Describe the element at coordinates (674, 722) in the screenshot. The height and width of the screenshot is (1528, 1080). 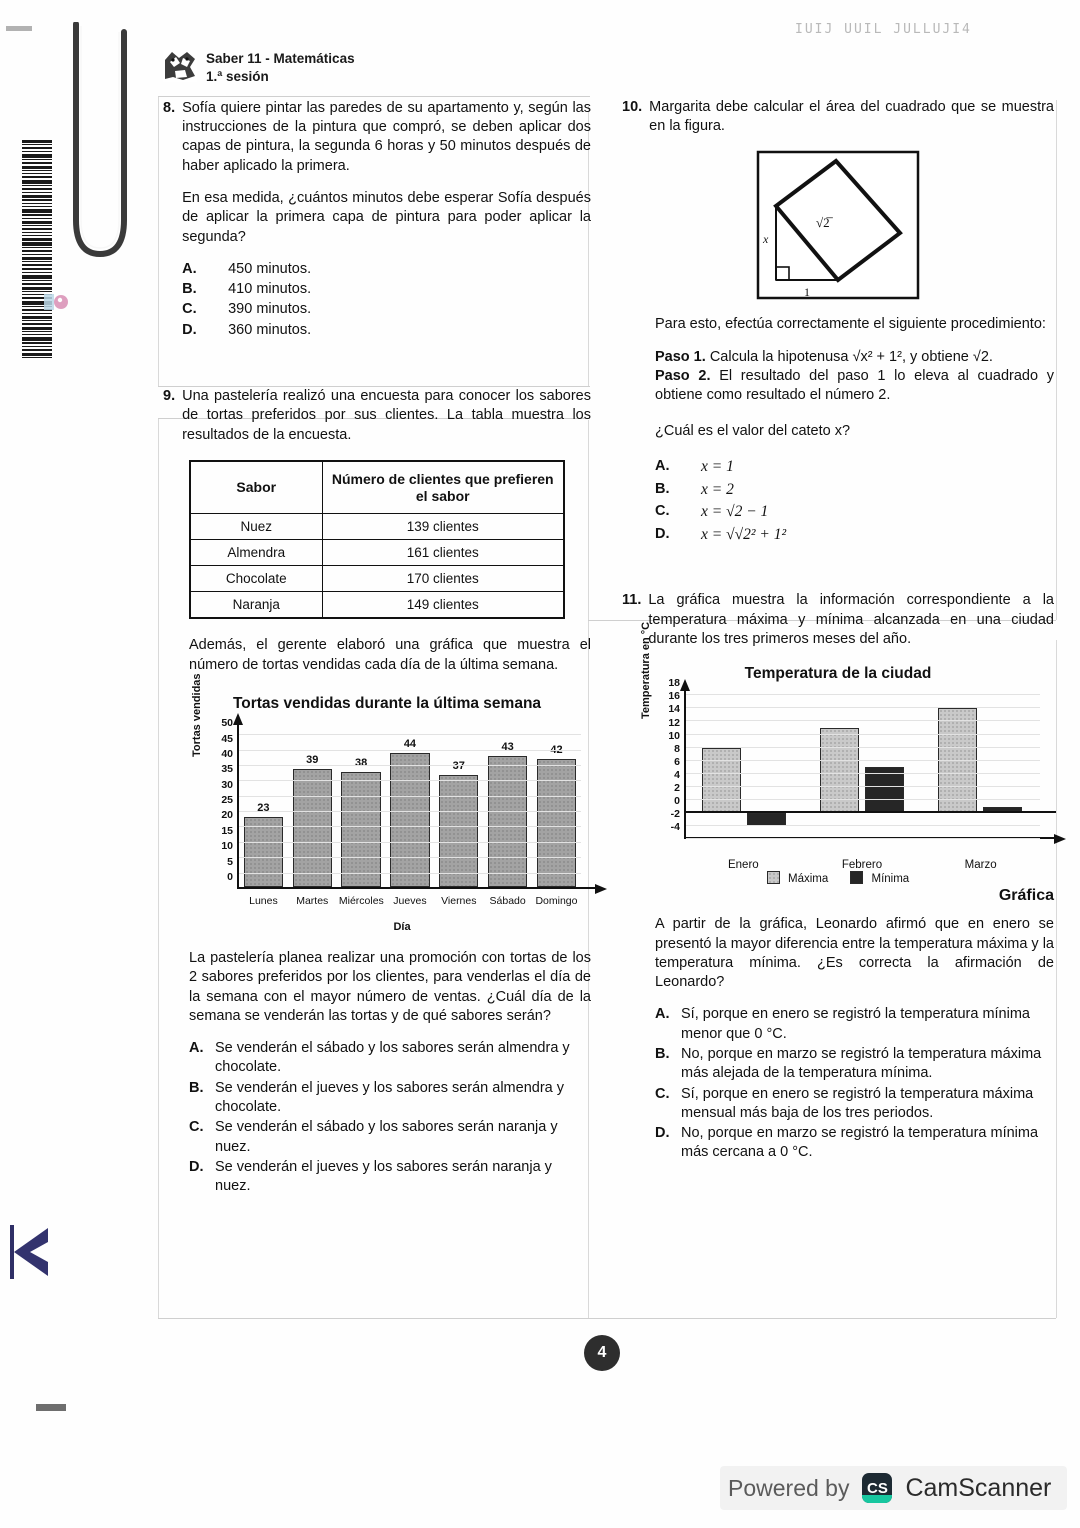
I see `y-tick-label: 12` at that location.